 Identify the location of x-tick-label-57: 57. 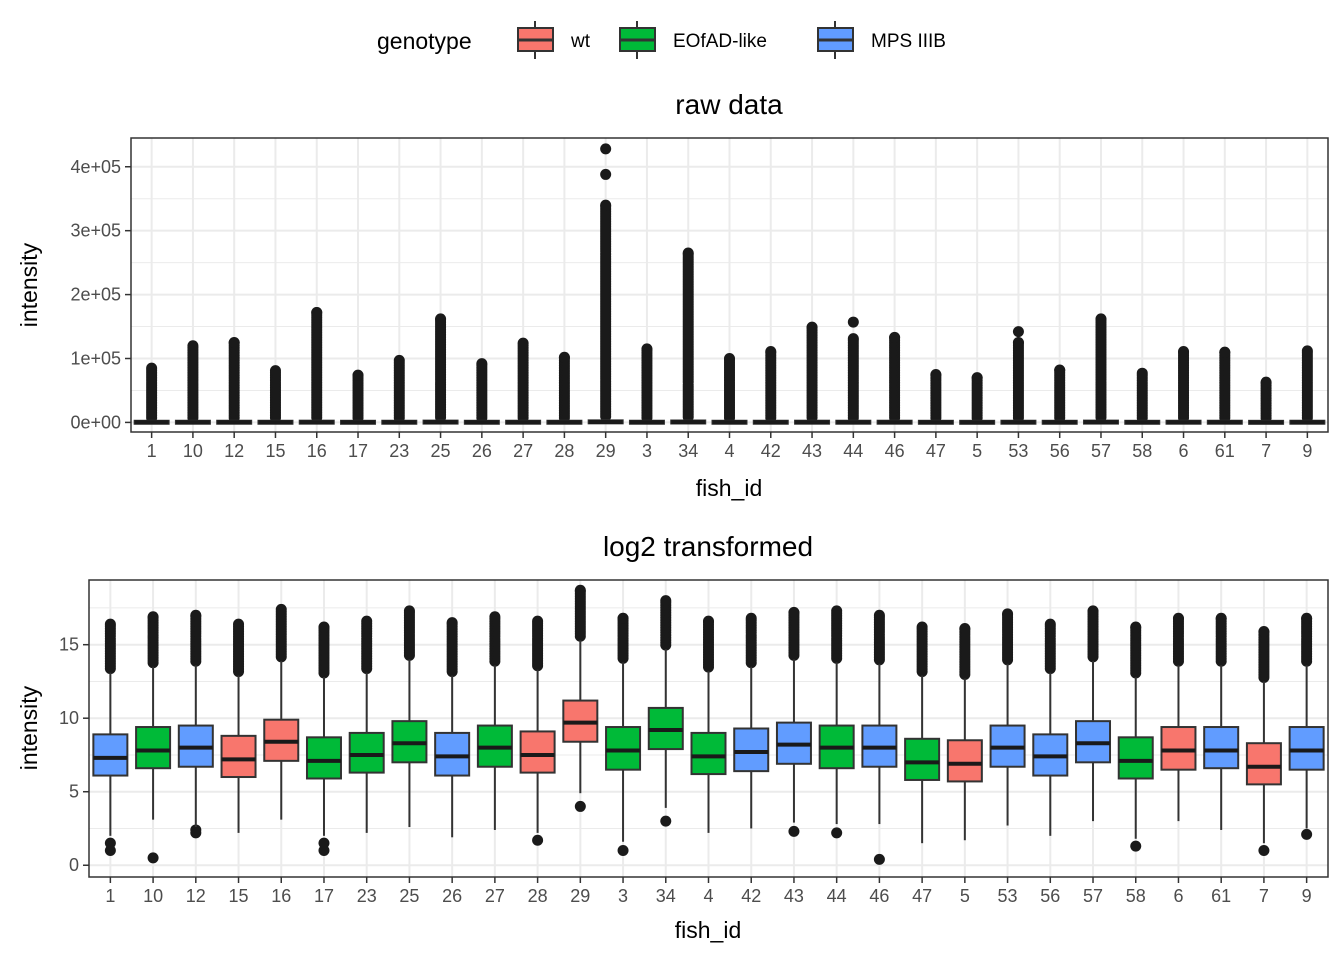
(1093, 896).